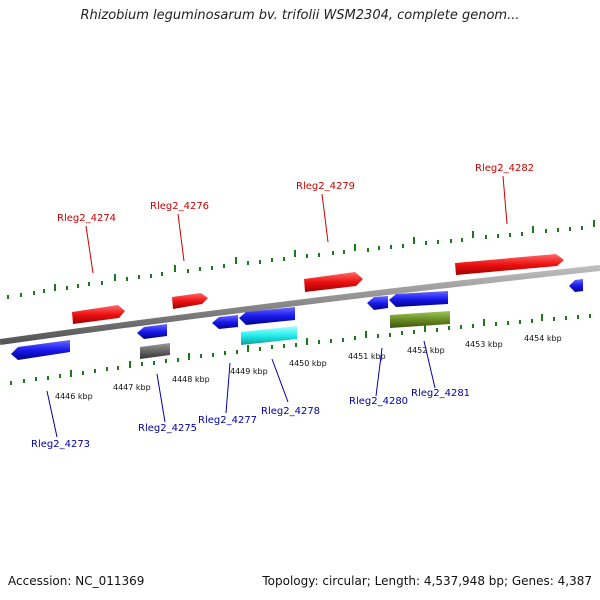 The height and width of the screenshot is (600, 600). I want to click on gene-rleg2-4275-gray, so click(155, 351).